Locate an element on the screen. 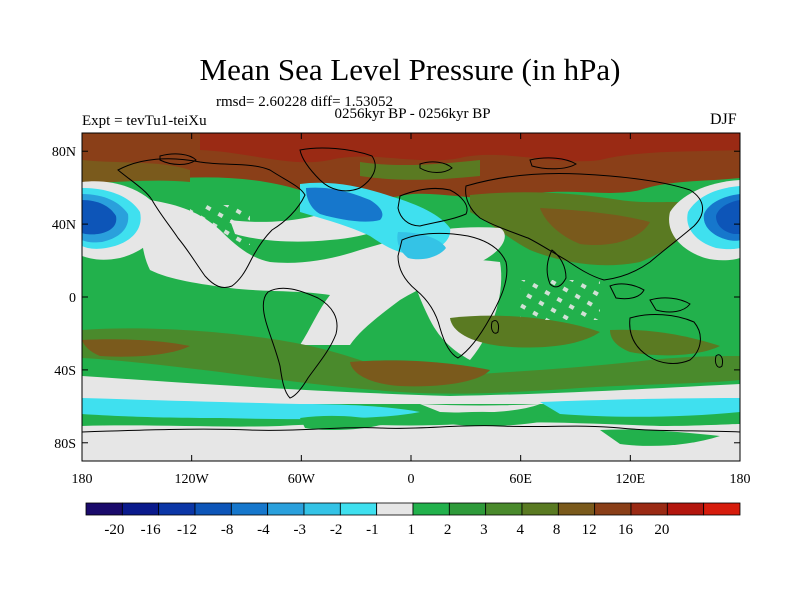 Image resolution: width=800 pixels, height=600 pixels. southern-midlat-band is located at coordinates (411, 361).